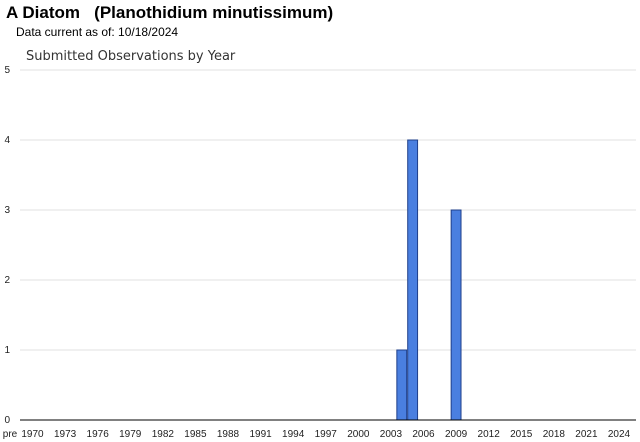  What do you see at coordinates (7, 210) in the screenshot?
I see `y-tick-label: 3` at bounding box center [7, 210].